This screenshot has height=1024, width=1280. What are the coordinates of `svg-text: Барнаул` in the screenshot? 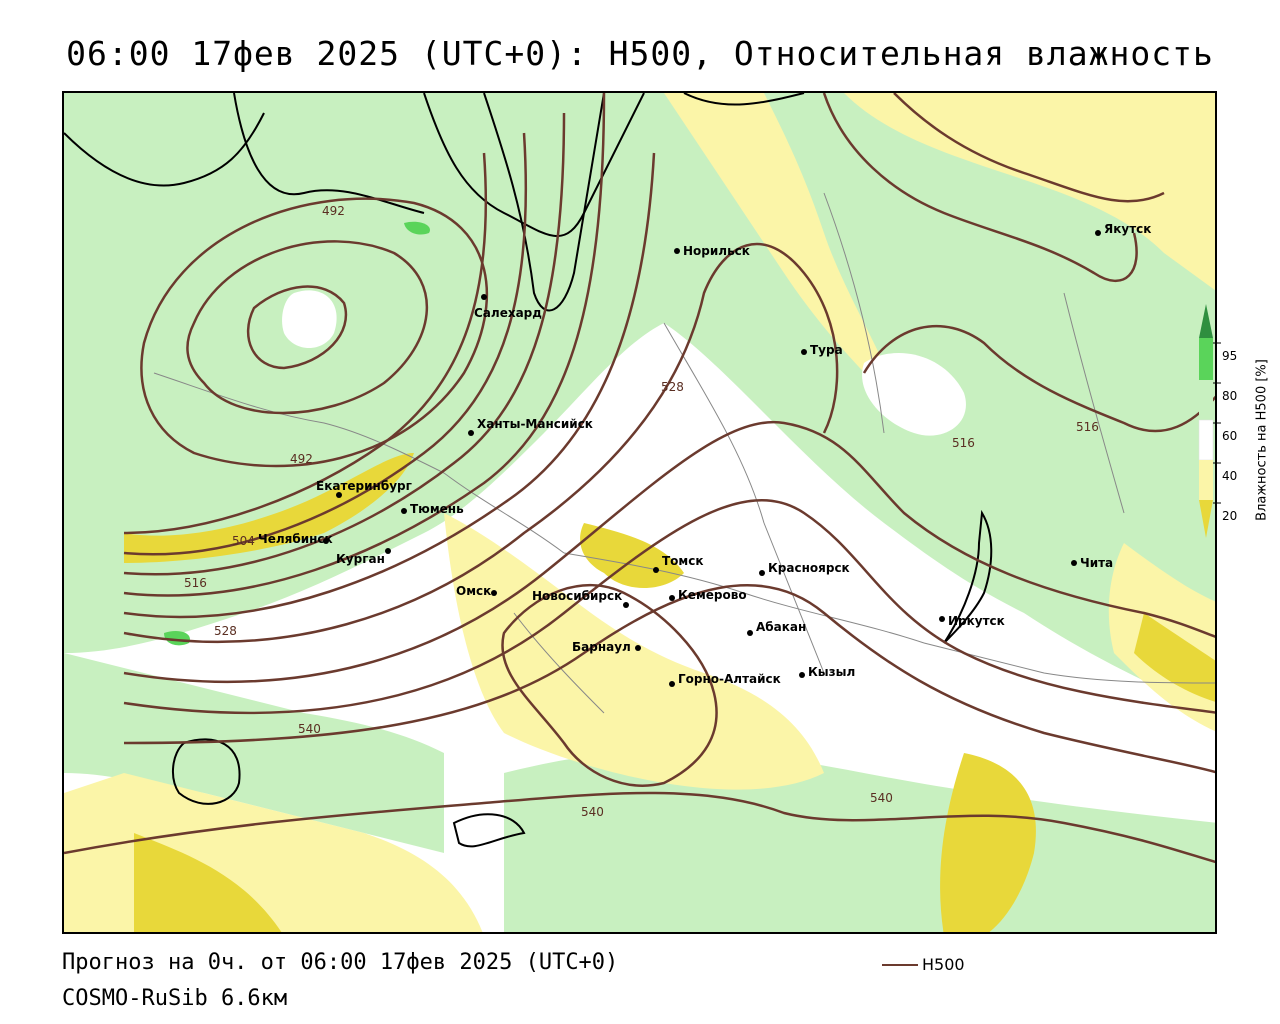 It's located at (601, 647).